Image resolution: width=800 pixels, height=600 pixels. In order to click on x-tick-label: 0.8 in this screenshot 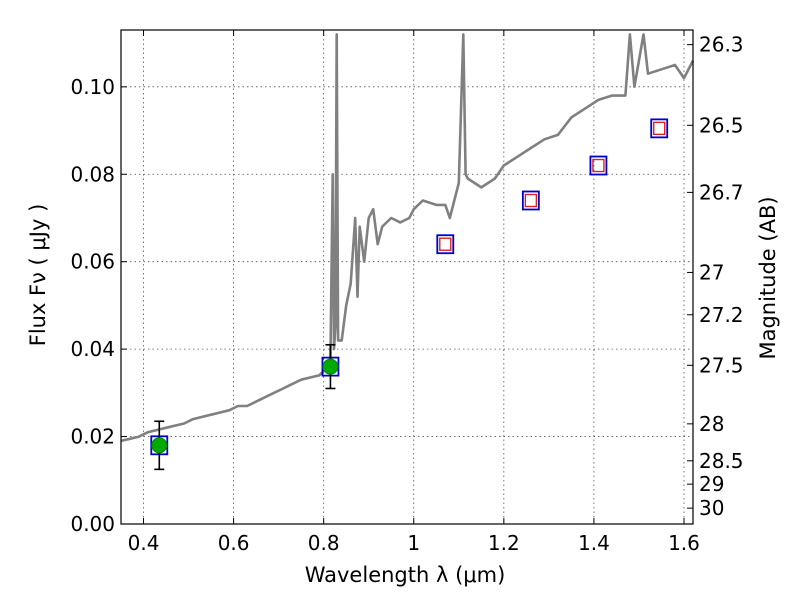, I will do `click(324, 543)`.